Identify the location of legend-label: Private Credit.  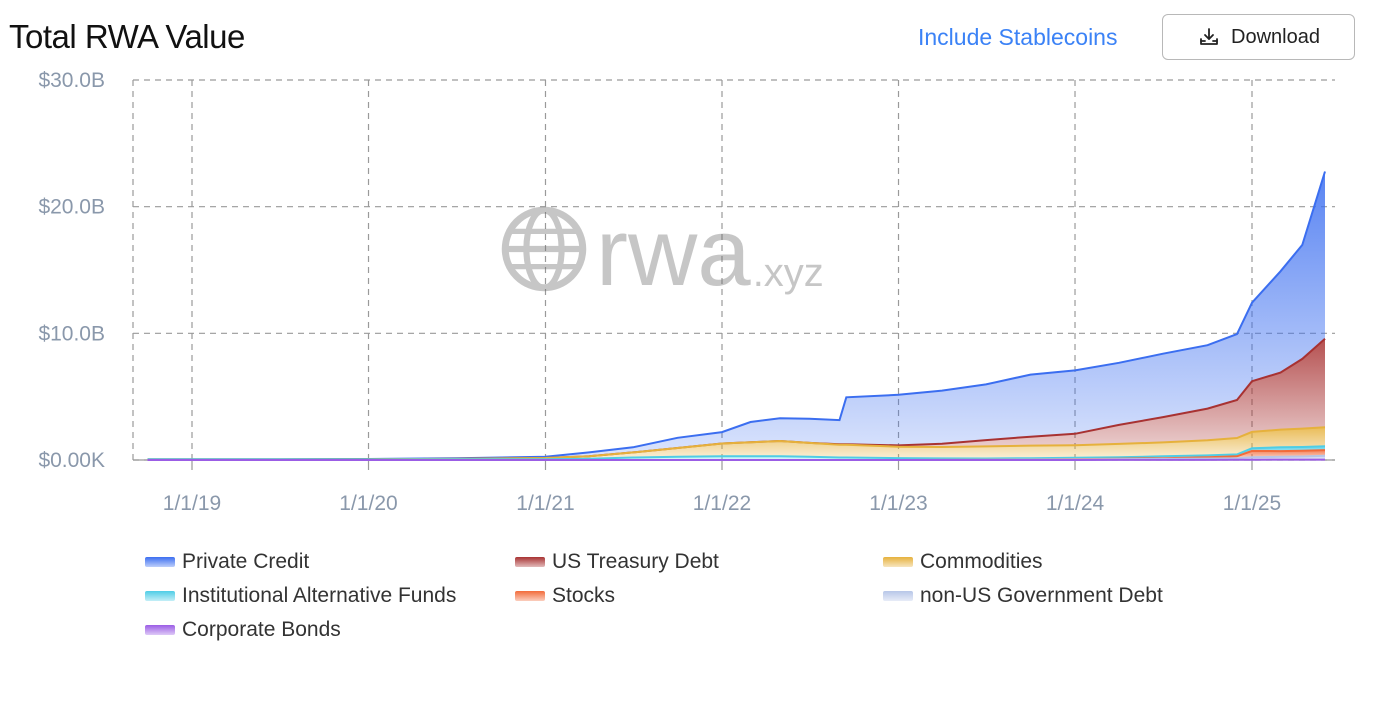
(246, 561).